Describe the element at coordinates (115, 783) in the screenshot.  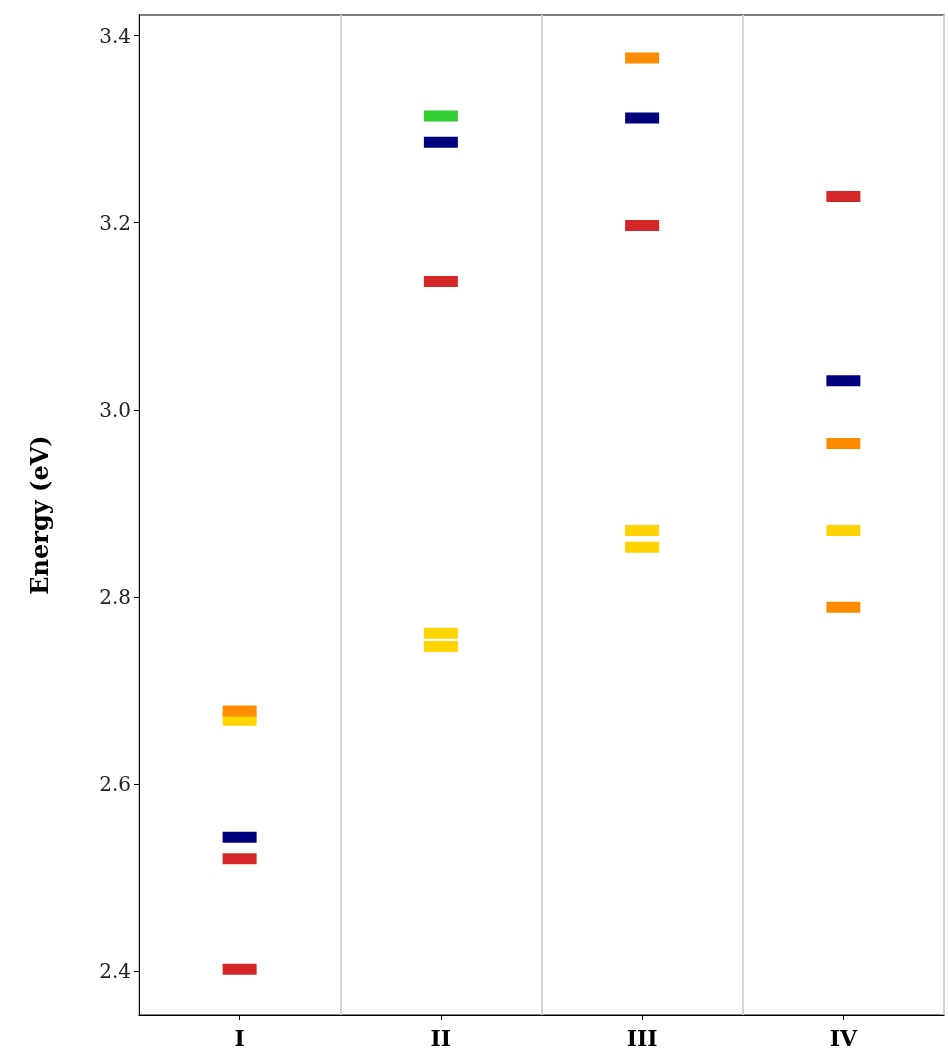
I see `y-tick-label: 2.6` at that location.